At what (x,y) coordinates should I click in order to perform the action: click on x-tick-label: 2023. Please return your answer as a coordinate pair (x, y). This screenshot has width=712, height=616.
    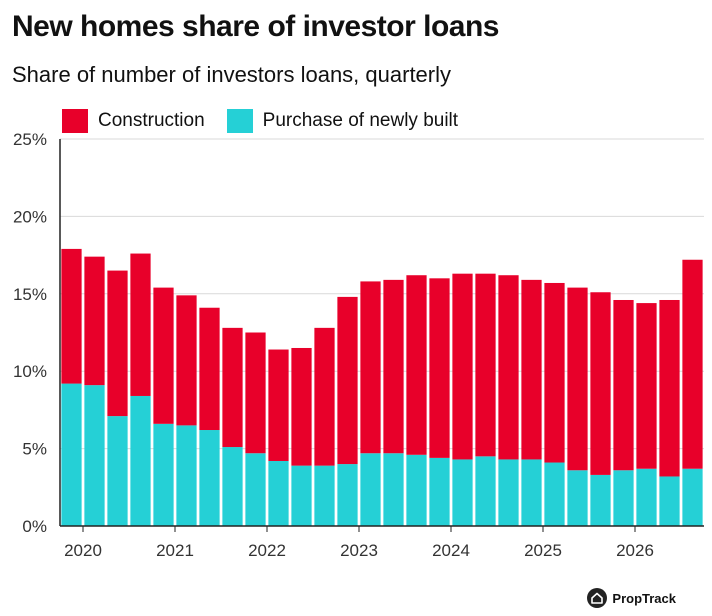
    Looking at the image, I should click on (359, 550).